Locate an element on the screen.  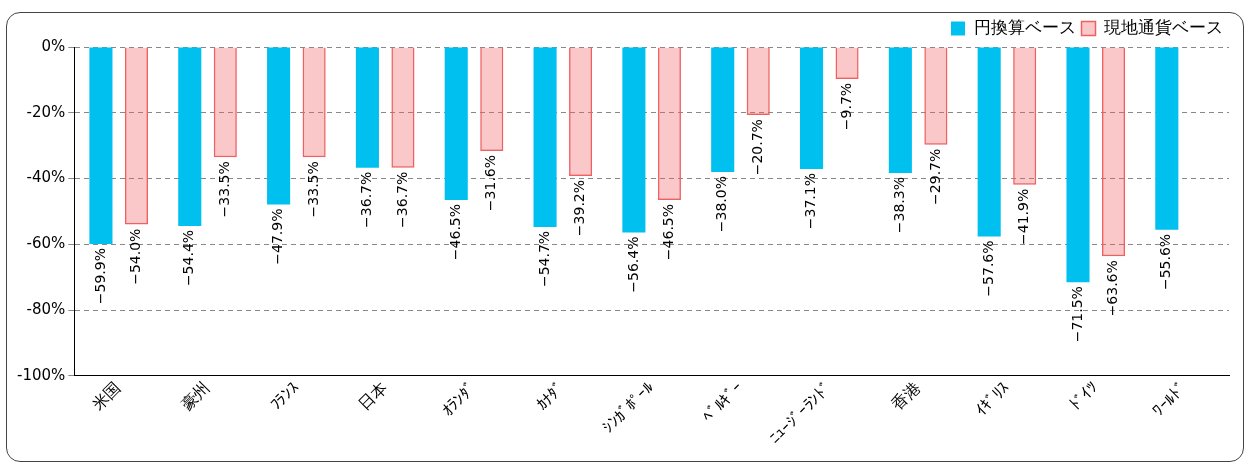
data-label: −54.0% is located at coordinates (135, 256).